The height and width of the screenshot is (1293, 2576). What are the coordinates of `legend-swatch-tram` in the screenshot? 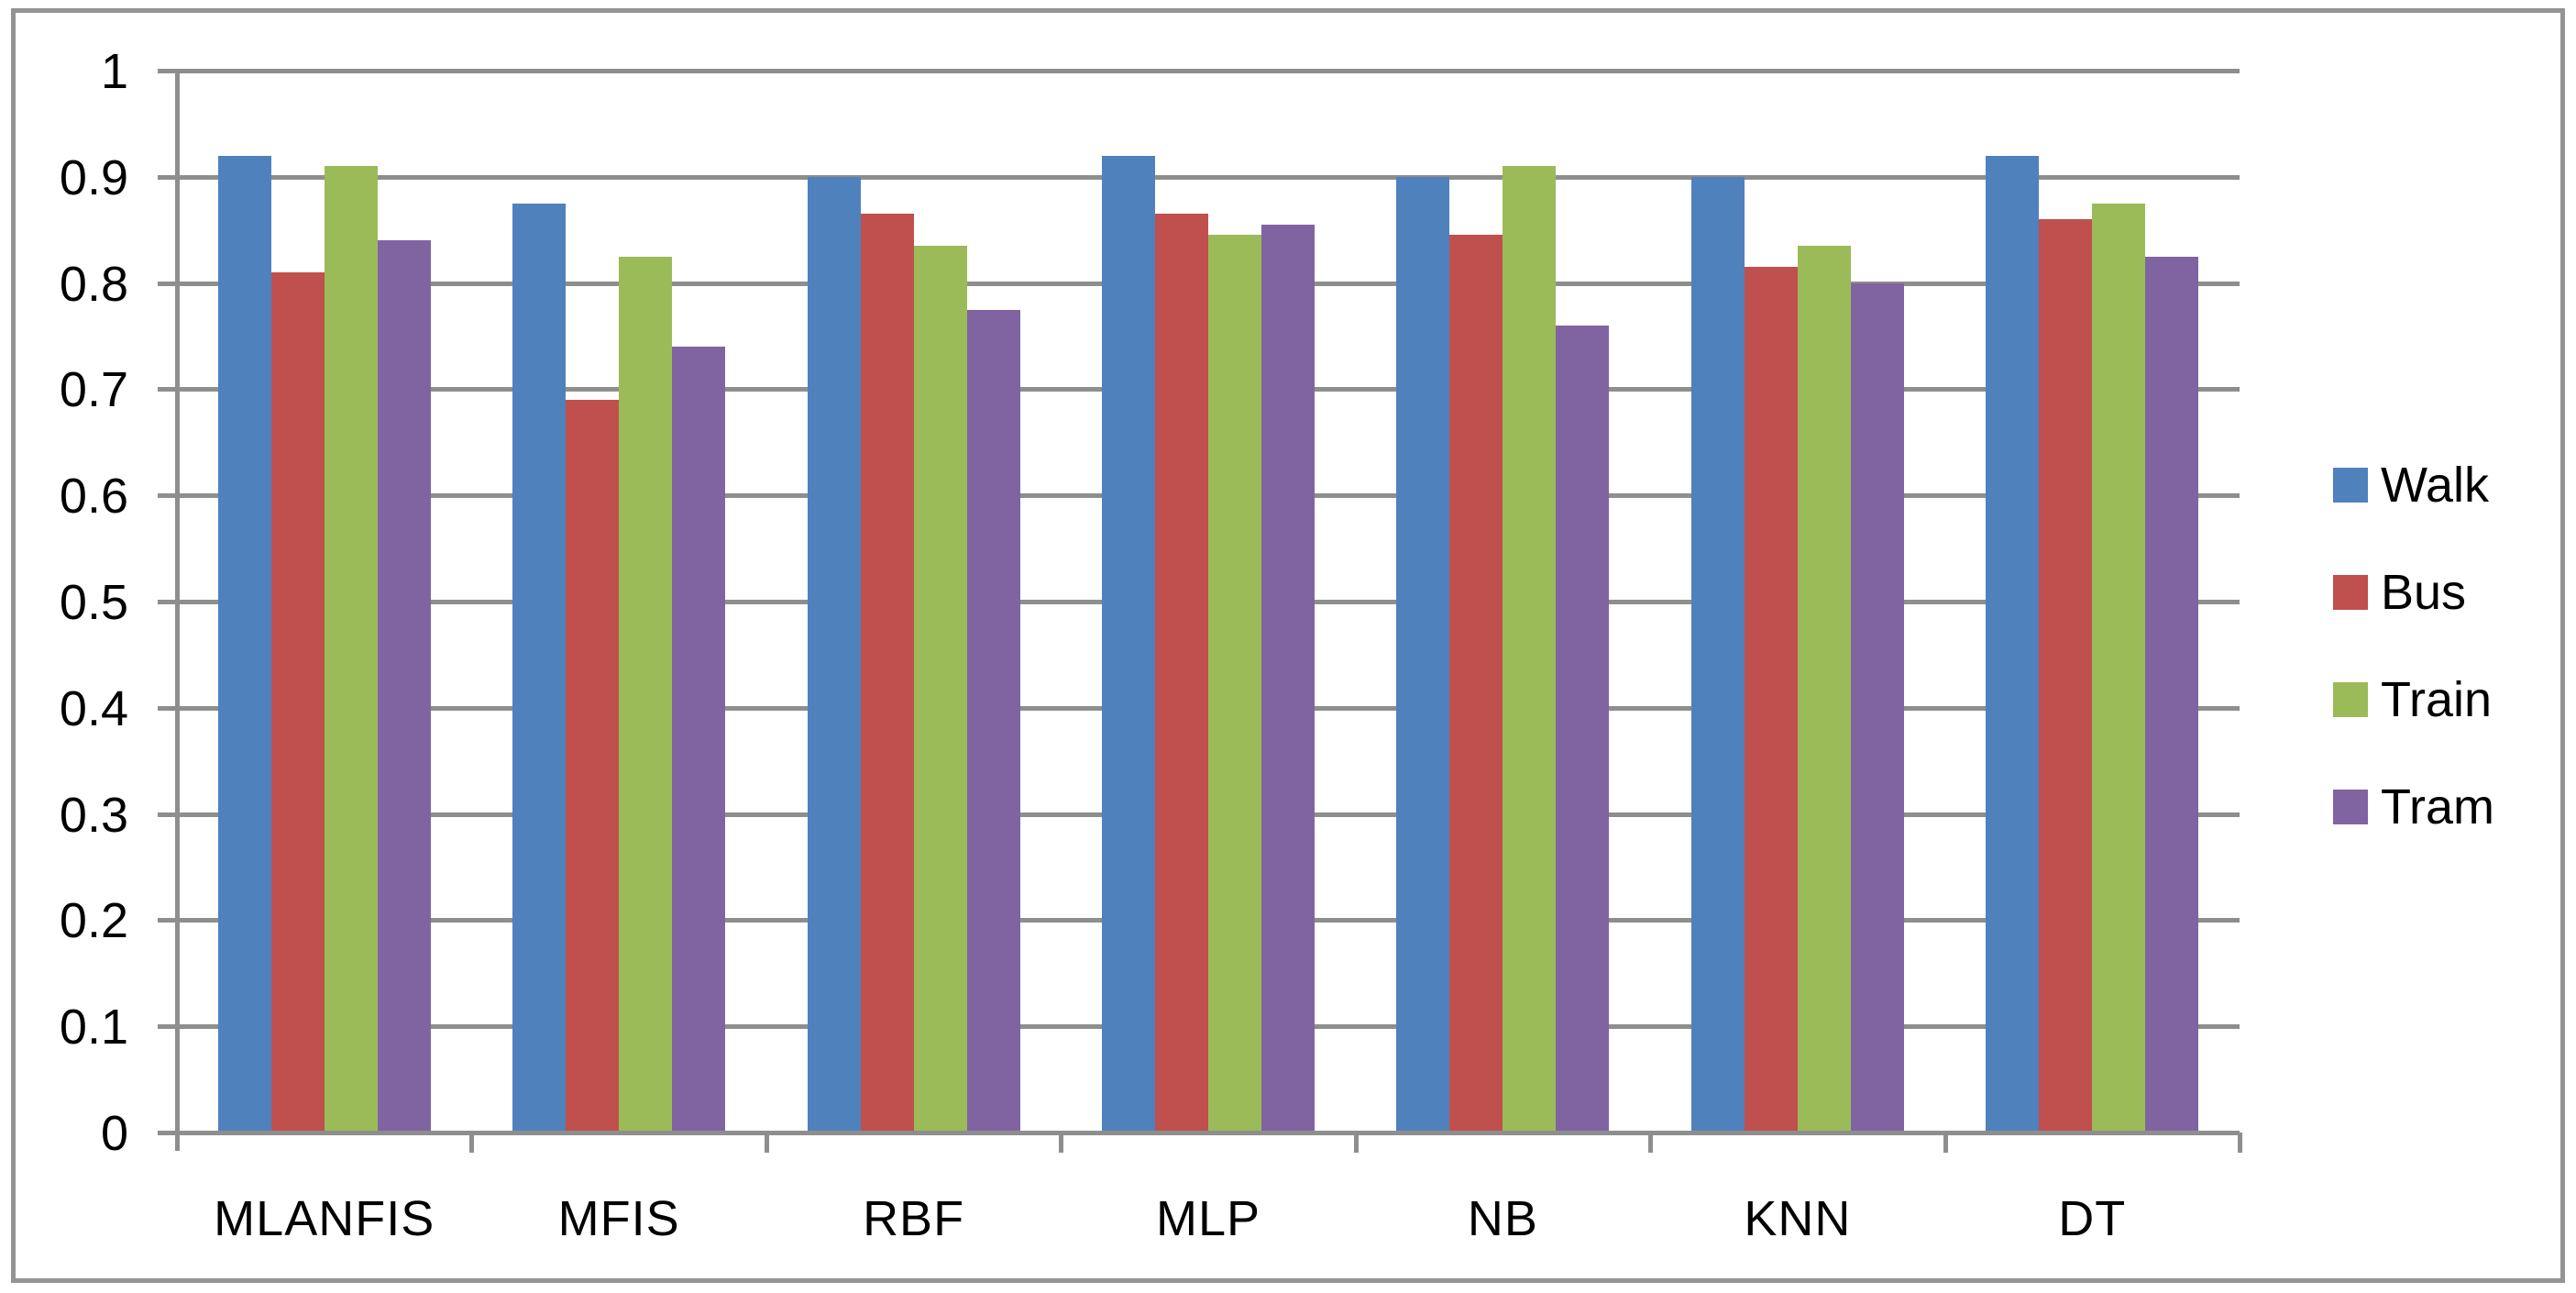 It's located at (2351, 807).